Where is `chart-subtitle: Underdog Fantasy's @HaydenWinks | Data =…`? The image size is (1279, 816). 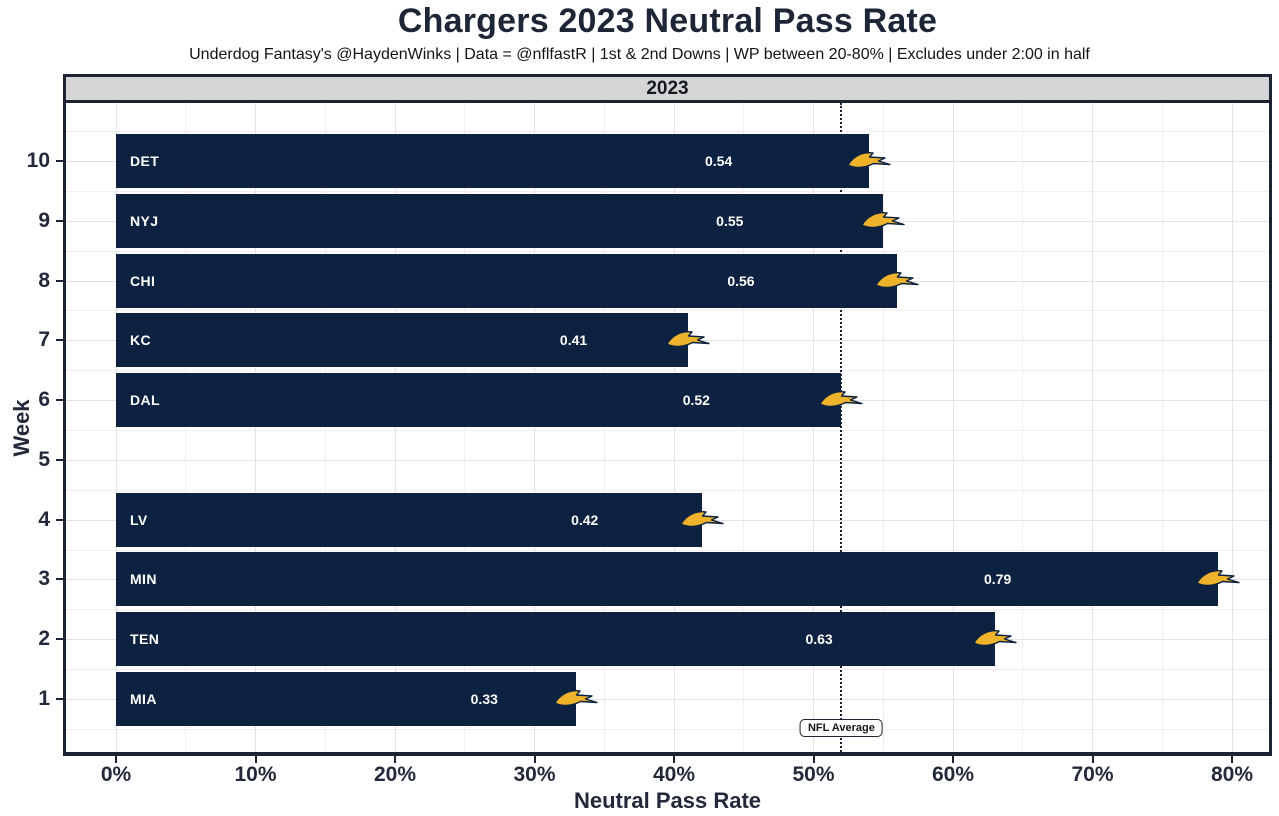
chart-subtitle: Underdog Fantasy's @HaydenWinks | Data =… is located at coordinates (639, 54).